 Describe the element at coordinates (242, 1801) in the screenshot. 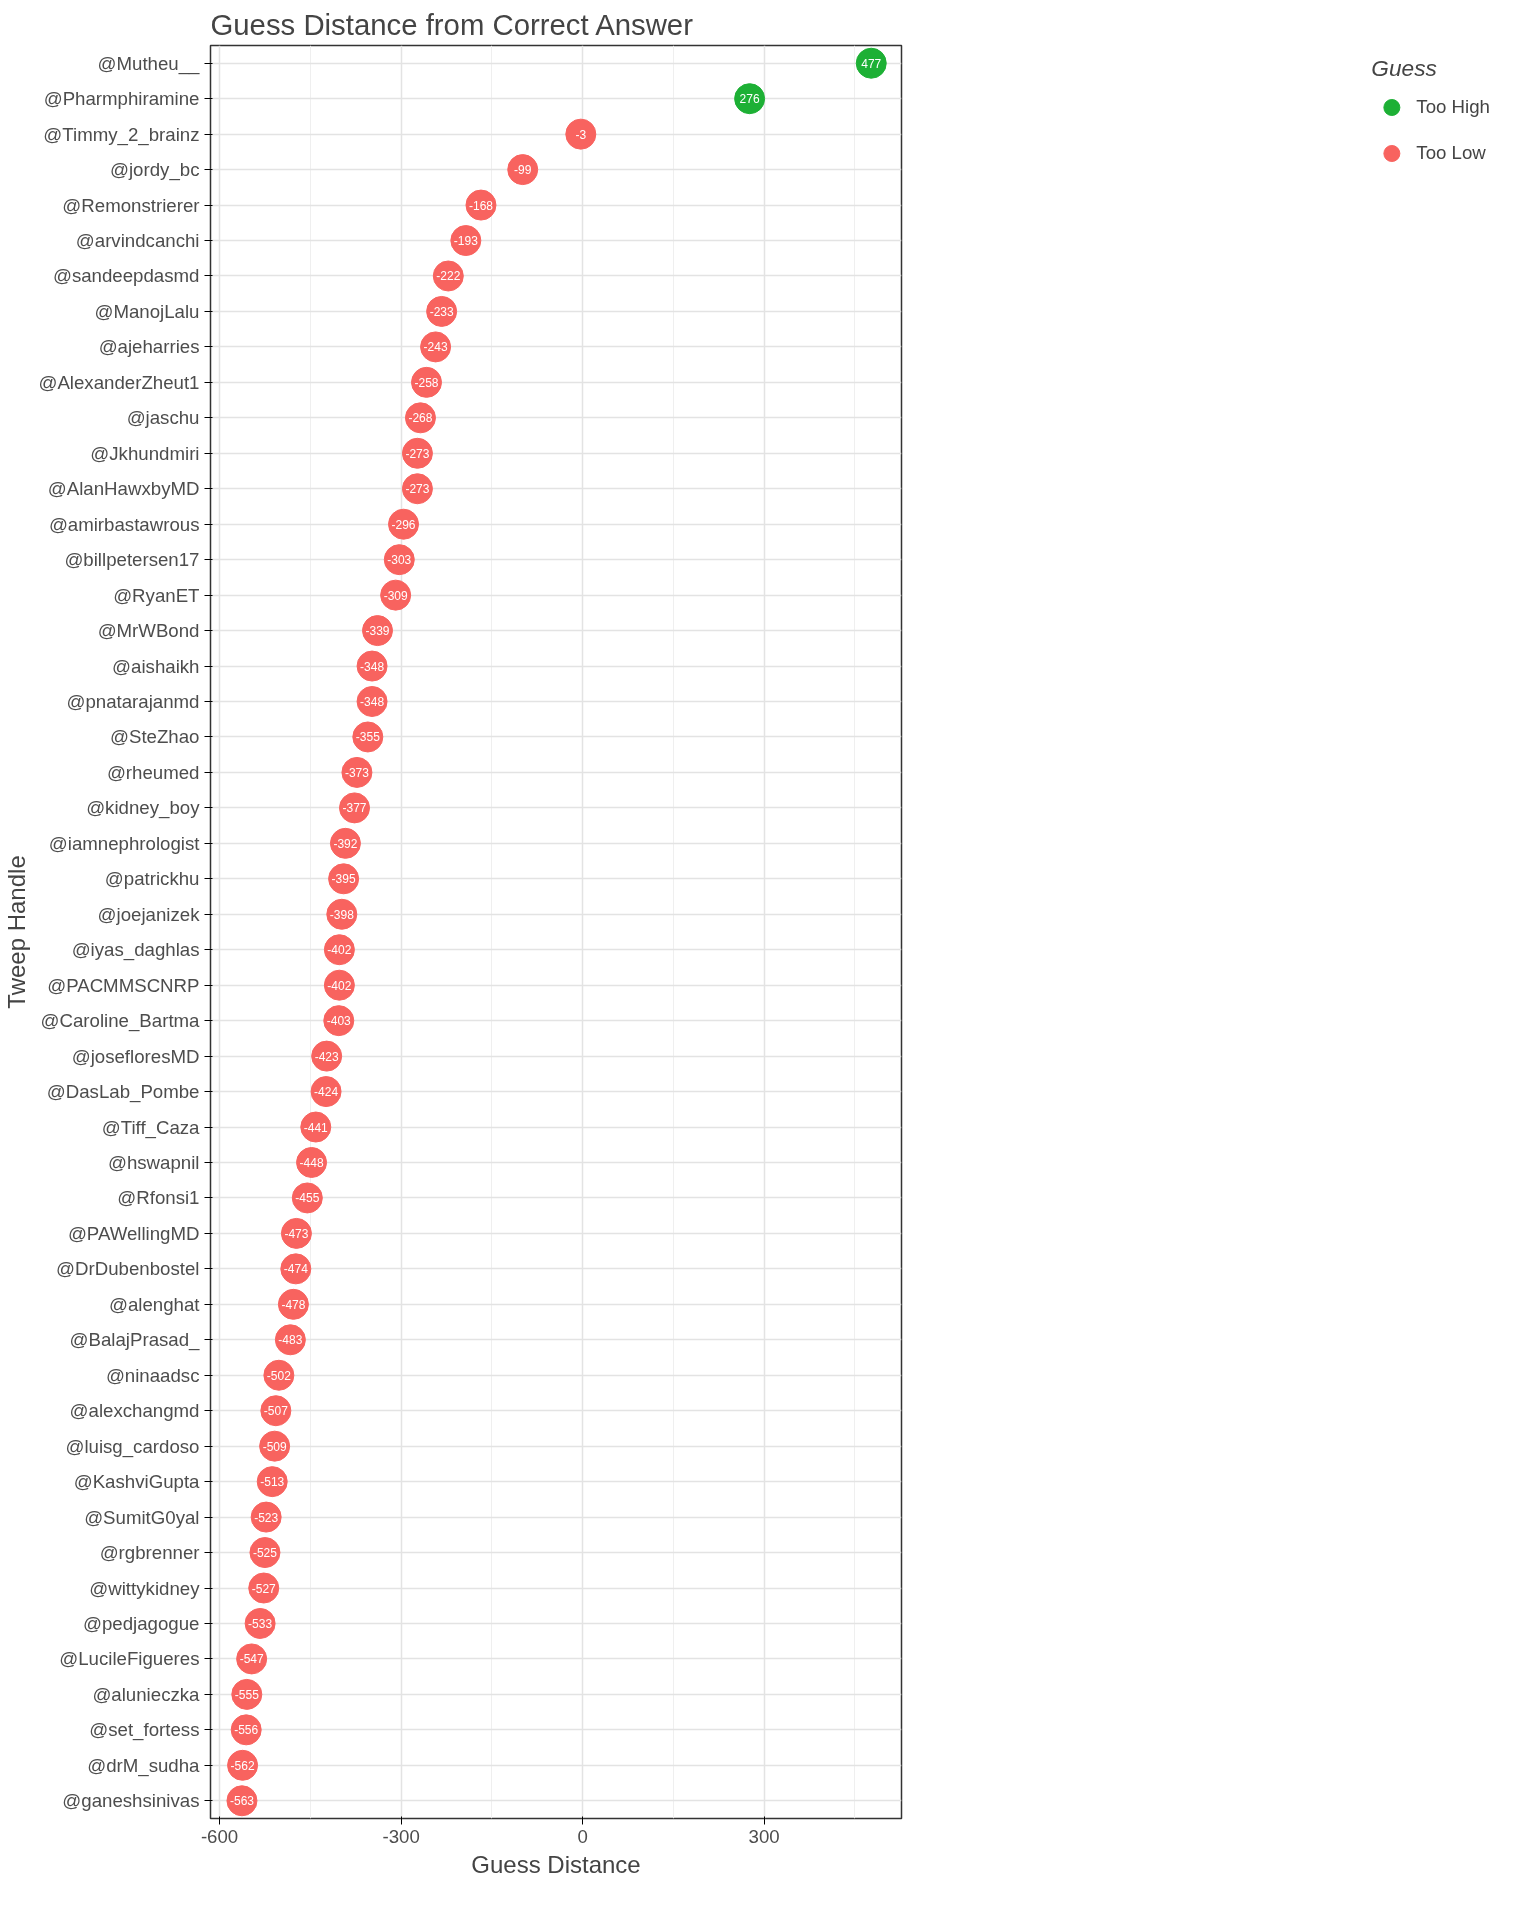

I see `data-label: -563` at that location.